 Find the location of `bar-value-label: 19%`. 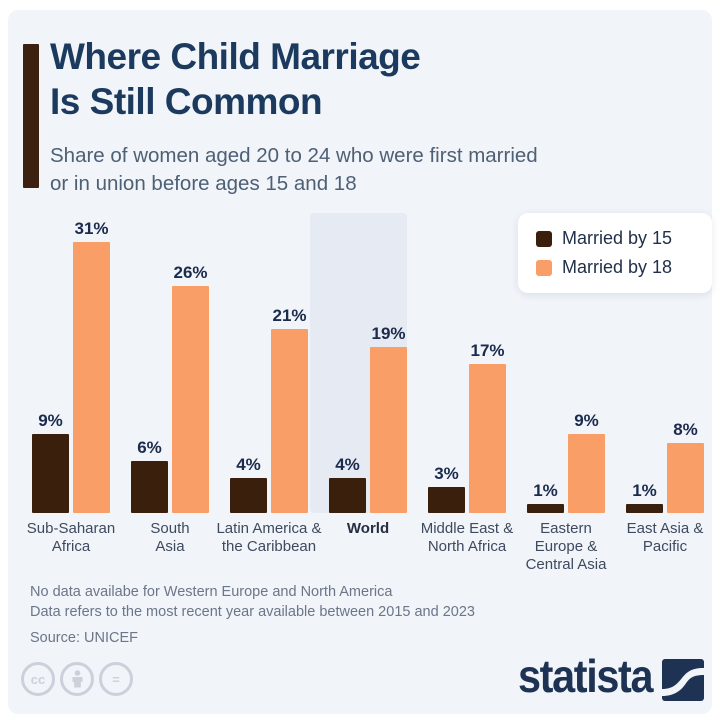

bar-value-label: 19% is located at coordinates (388, 333).